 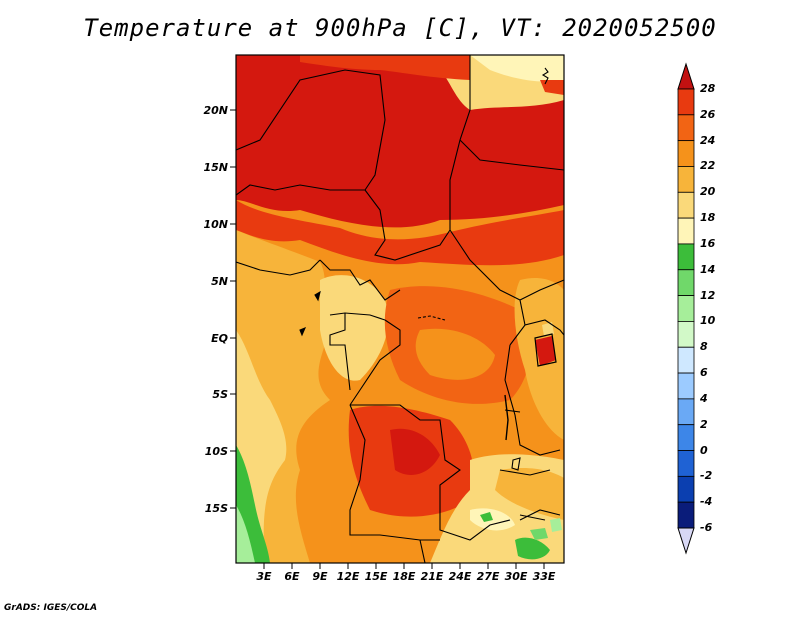 I want to click on lat-label: EQ, so click(x=219, y=338).